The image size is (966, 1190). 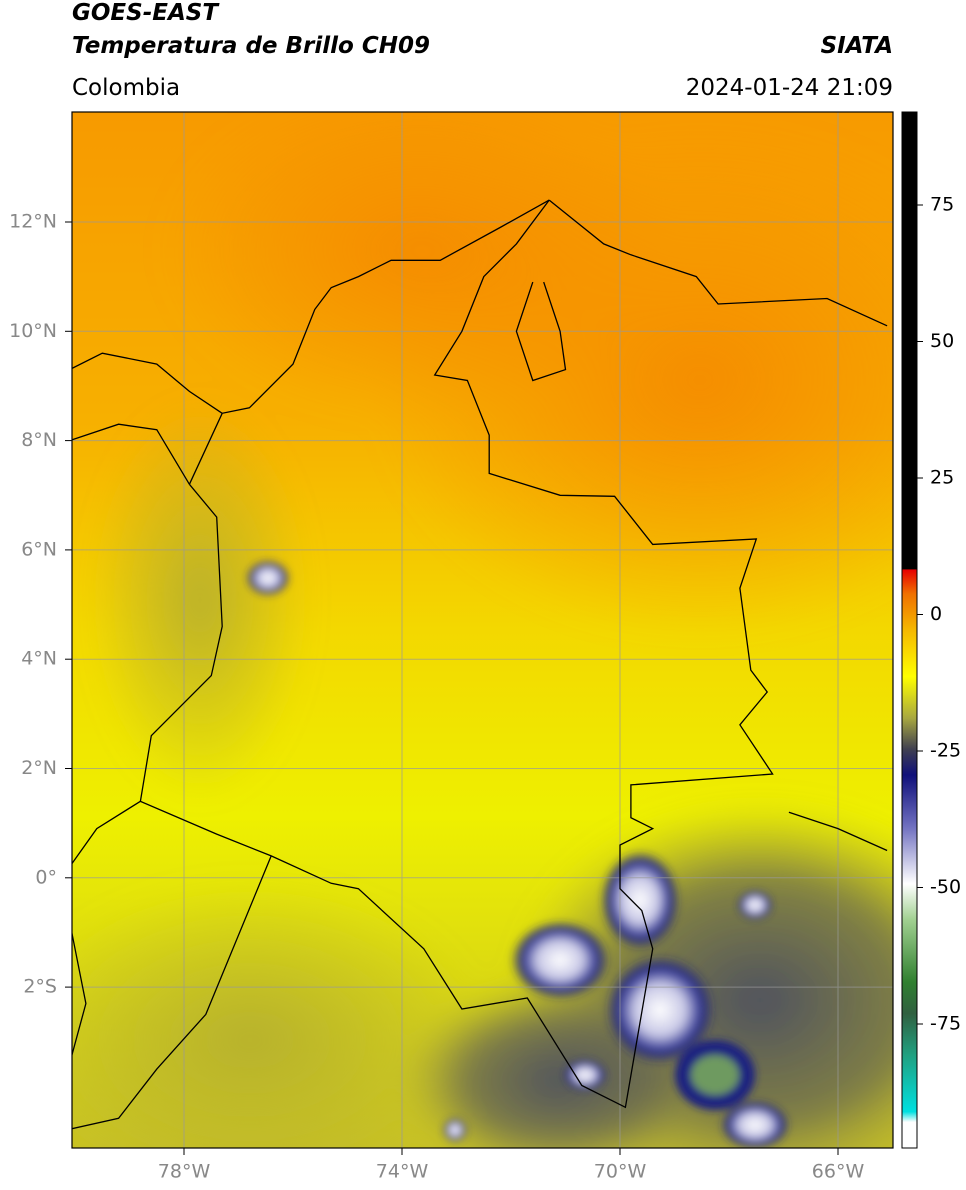 I want to click on colorbar-tick-label: -25, so click(x=945, y=751).